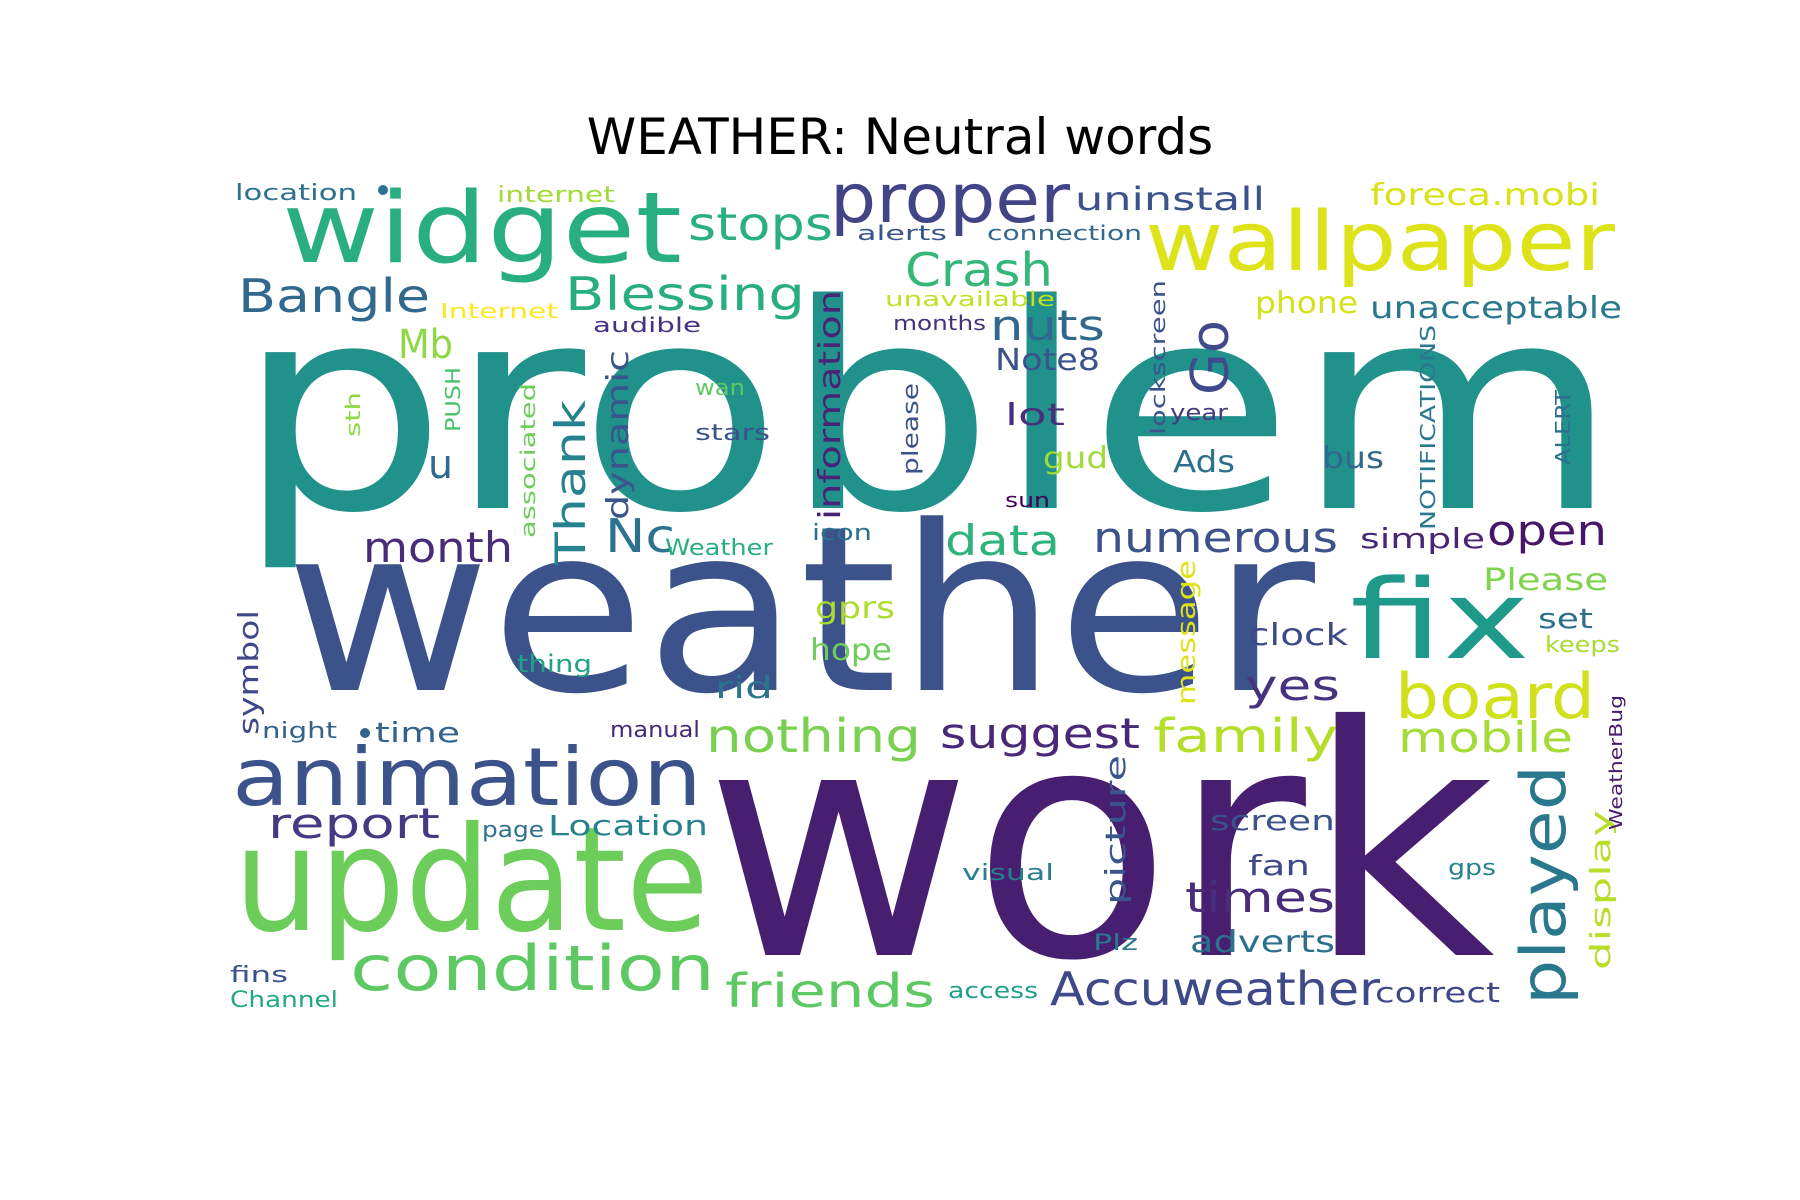  Describe the element at coordinates (1485, 737) in the screenshot. I see `word-mobile: mobile` at that location.